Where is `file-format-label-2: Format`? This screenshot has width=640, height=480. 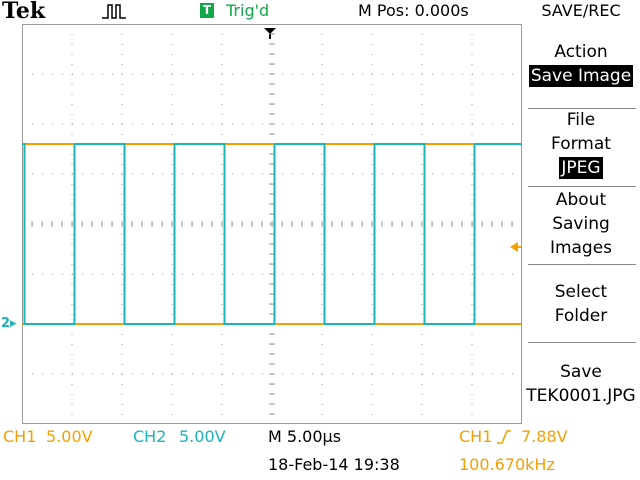 file-format-label-2: Format is located at coordinates (581, 144).